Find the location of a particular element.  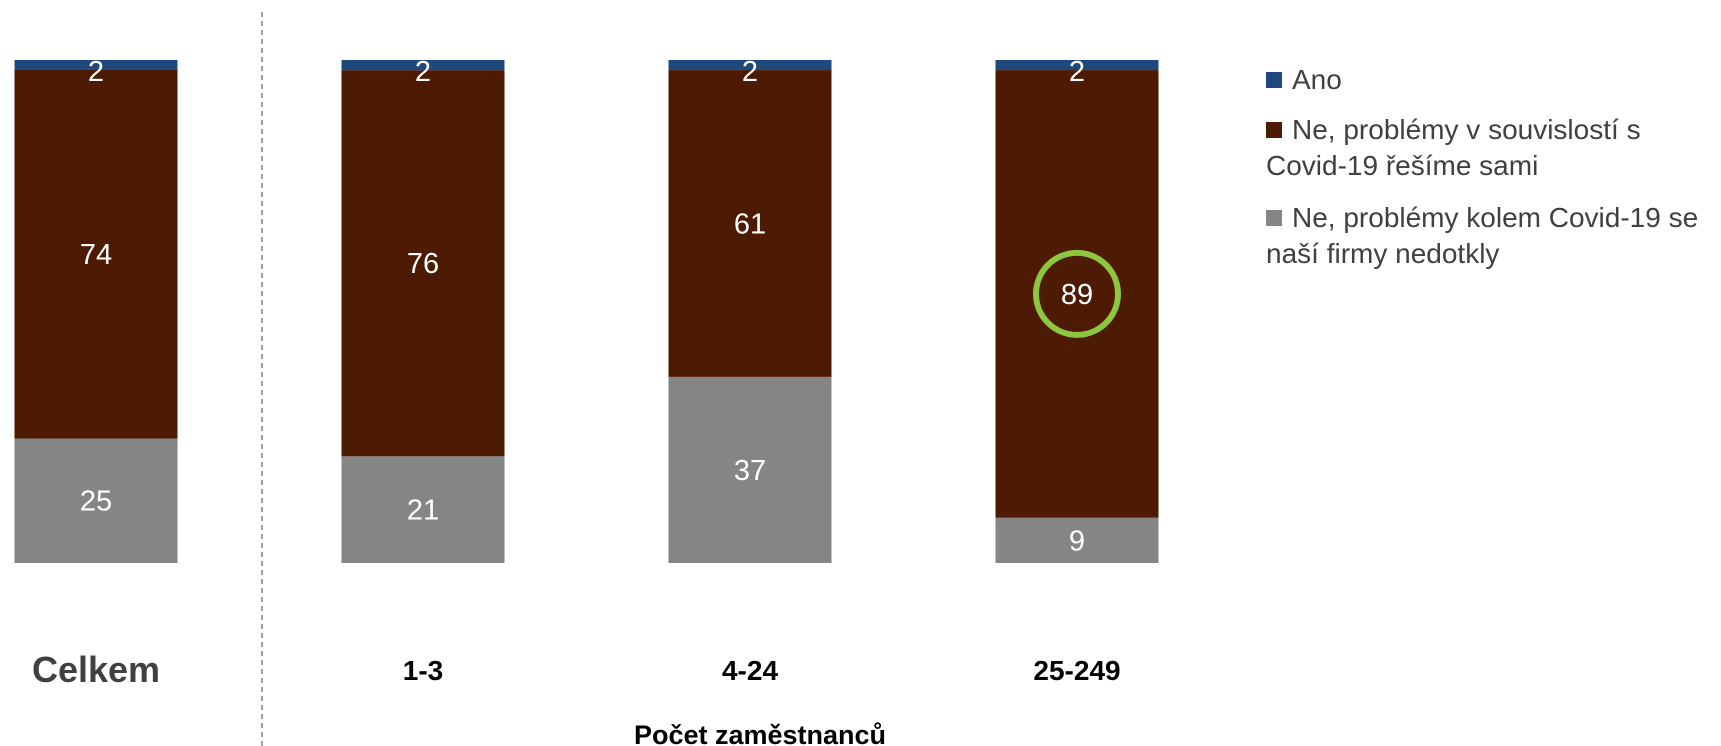

bar-data-label: 21 is located at coordinates (423, 511).